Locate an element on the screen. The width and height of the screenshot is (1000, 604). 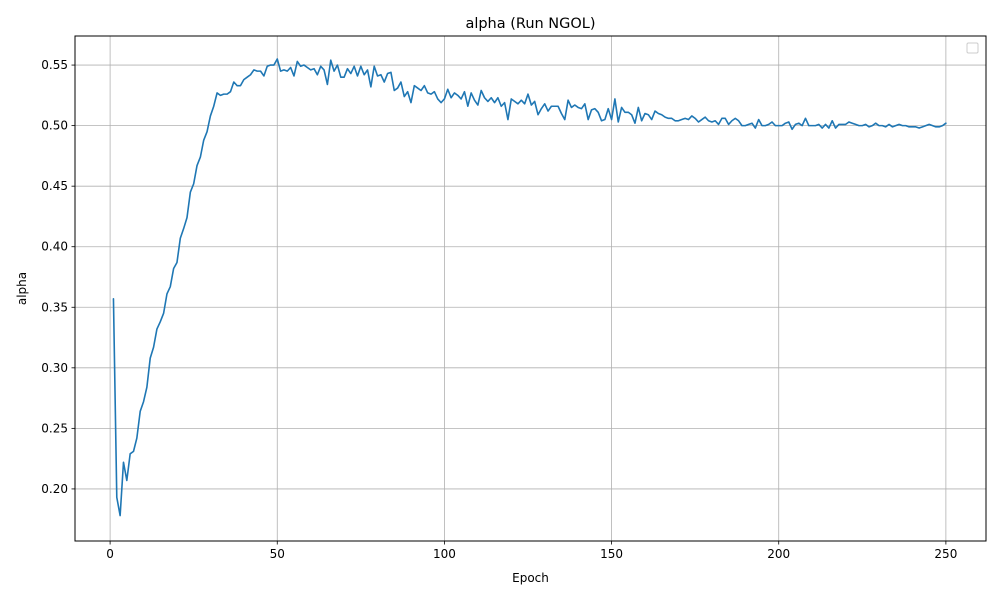
y-tick-label: 0.45 is located at coordinates (54, 186).